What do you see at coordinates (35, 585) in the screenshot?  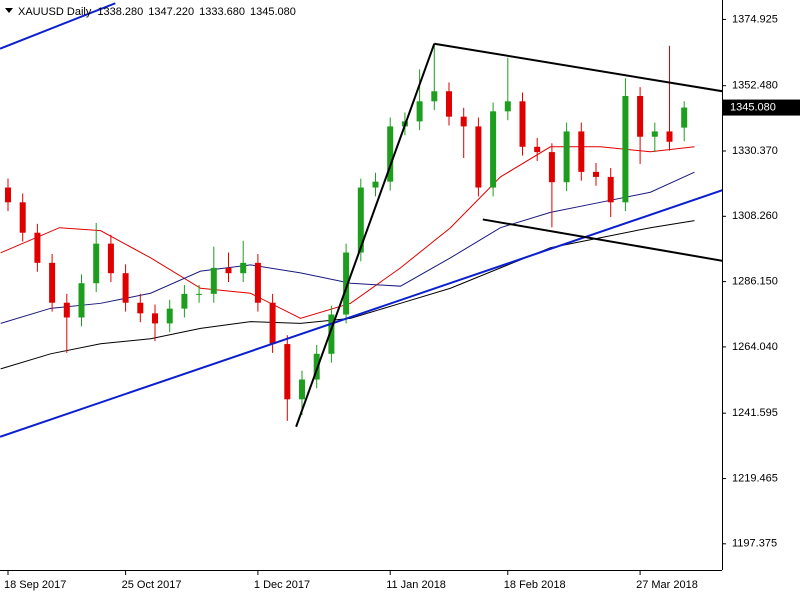 I see `x-tick-label: 18 Sep 2017` at bounding box center [35, 585].